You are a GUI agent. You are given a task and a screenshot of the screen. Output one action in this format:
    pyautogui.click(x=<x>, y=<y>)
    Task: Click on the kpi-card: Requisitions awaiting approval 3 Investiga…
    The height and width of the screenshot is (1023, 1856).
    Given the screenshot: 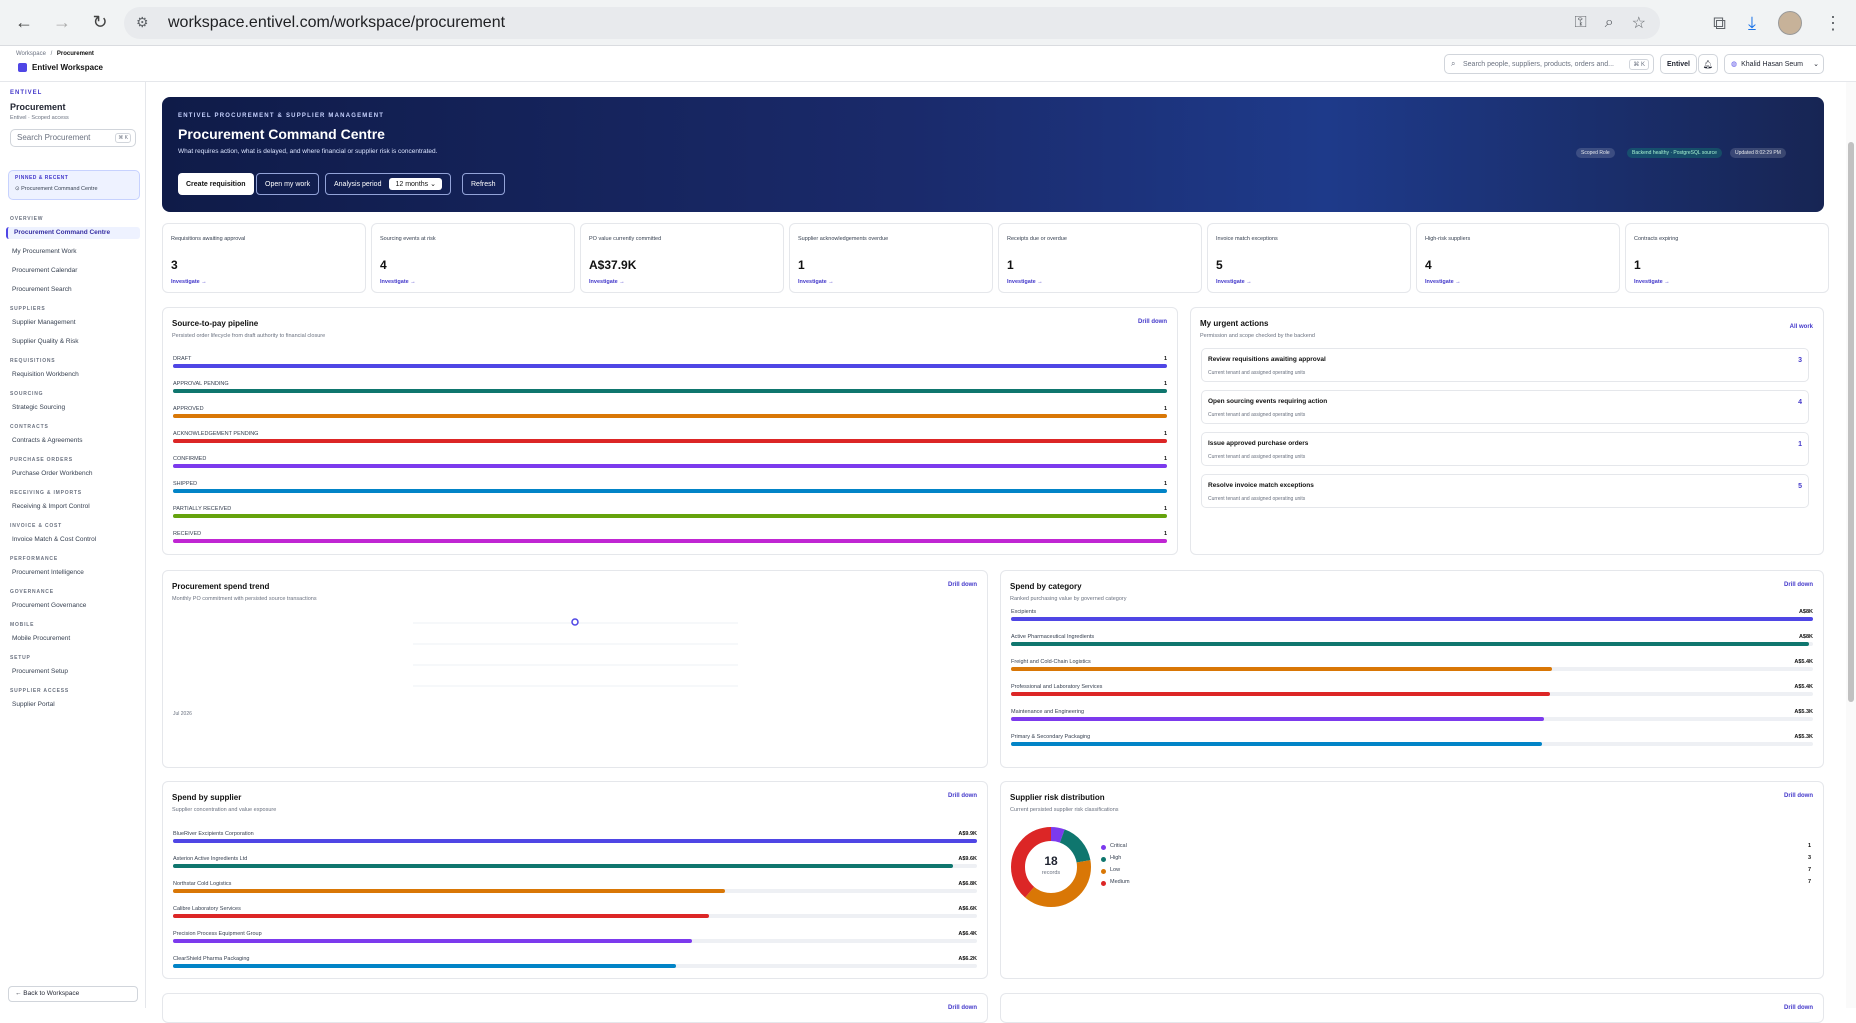 What is the action you would take?
    pyautogui.click(x=264, y=258)
    